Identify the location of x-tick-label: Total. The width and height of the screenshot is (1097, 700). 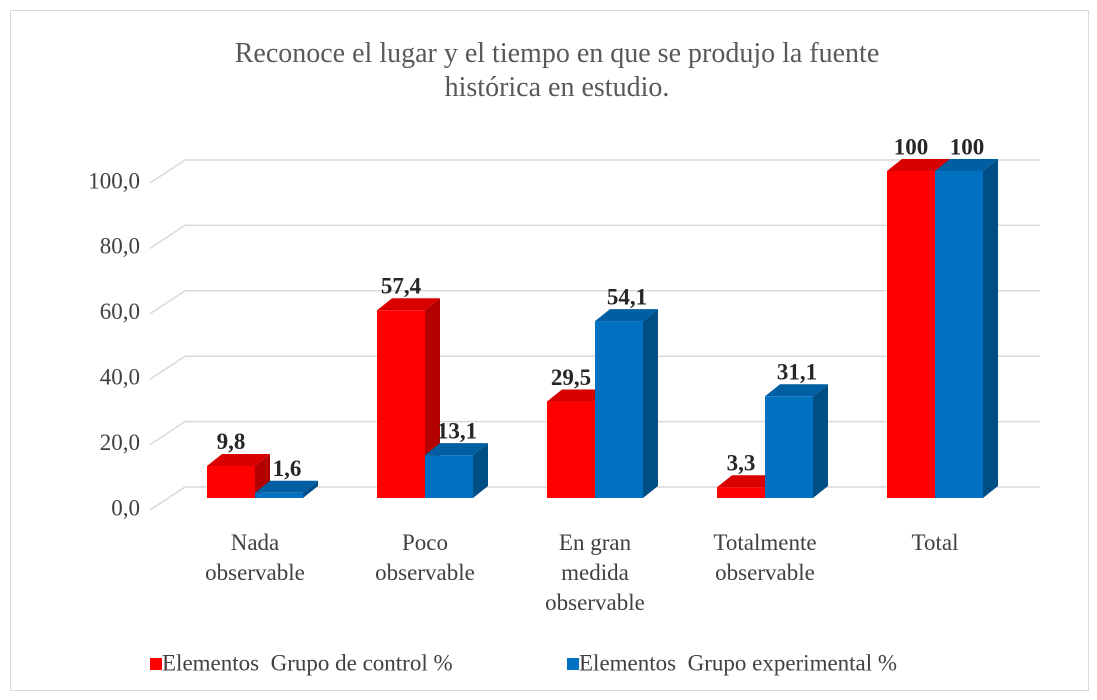
(935, 542).